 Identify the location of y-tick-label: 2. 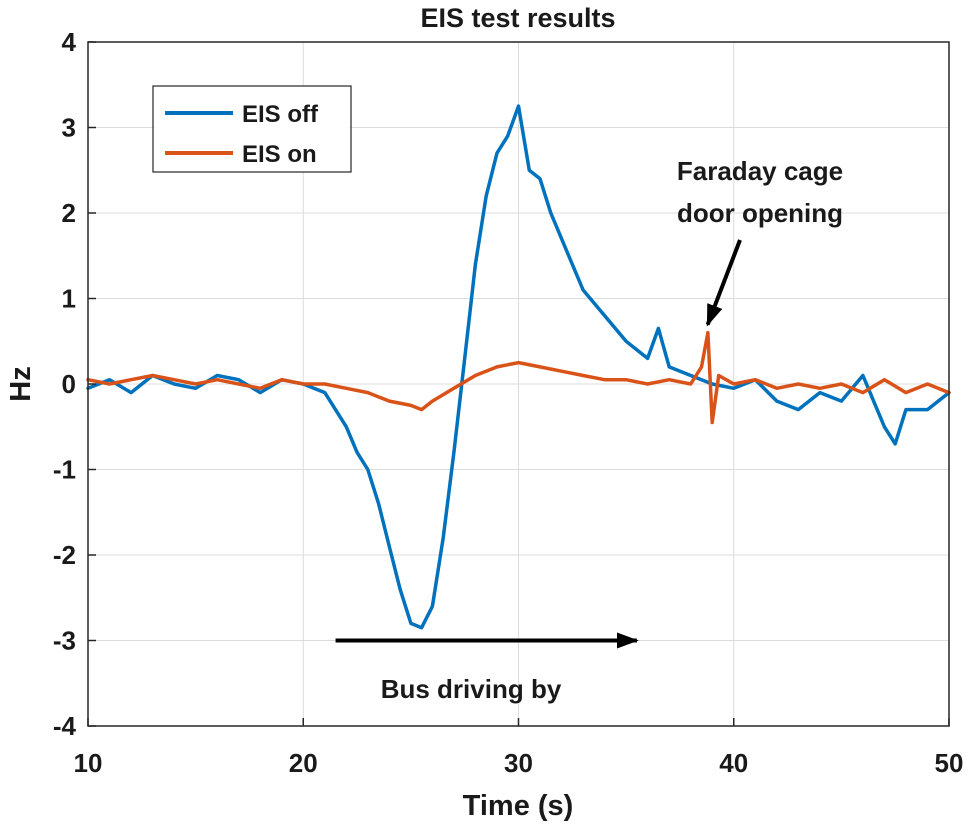
(69, 213).